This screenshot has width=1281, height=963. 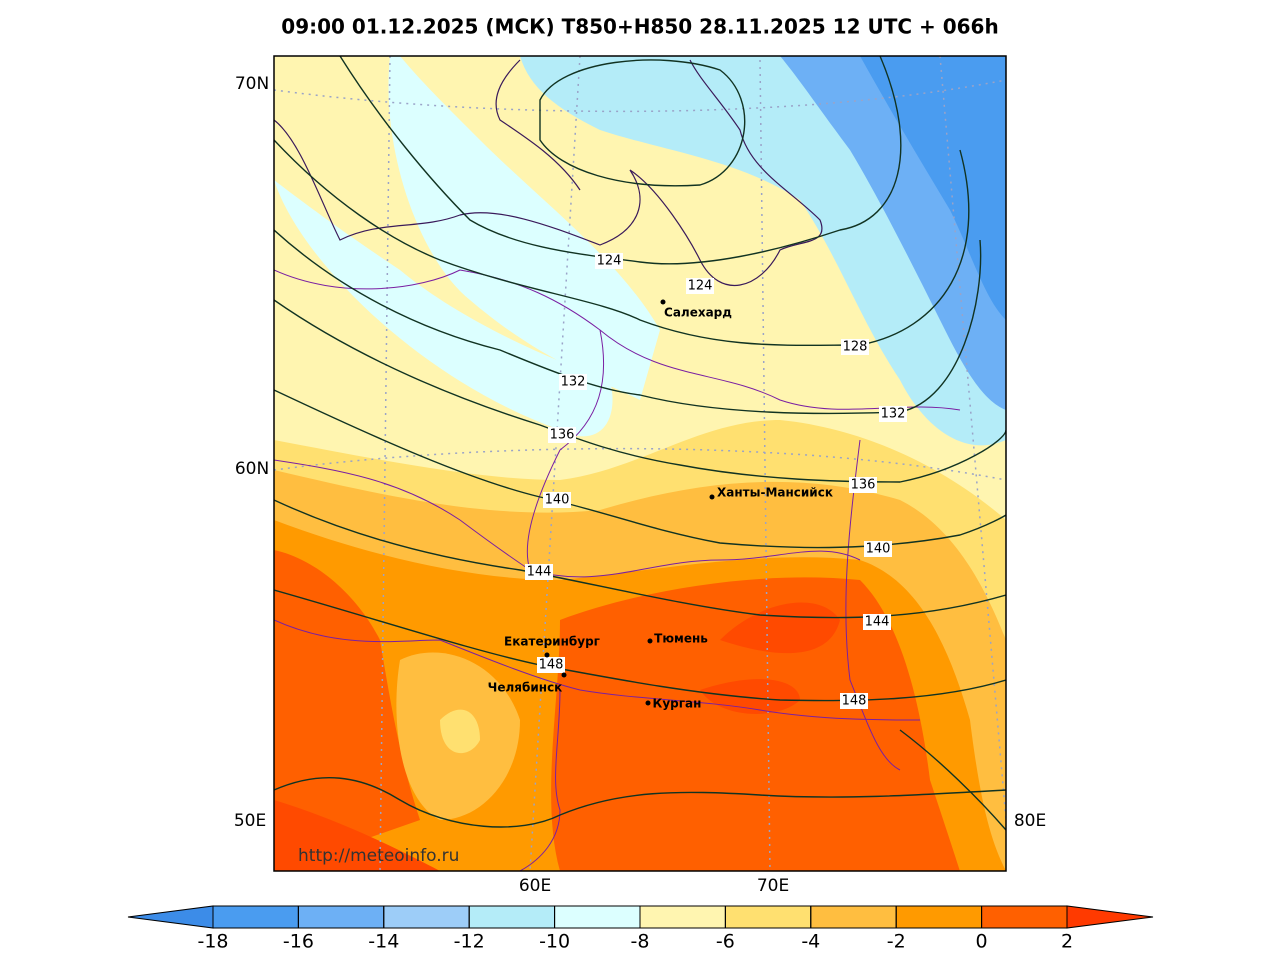 I want to click on colorbar-tick-label: -8, so click(x=640, y=942).